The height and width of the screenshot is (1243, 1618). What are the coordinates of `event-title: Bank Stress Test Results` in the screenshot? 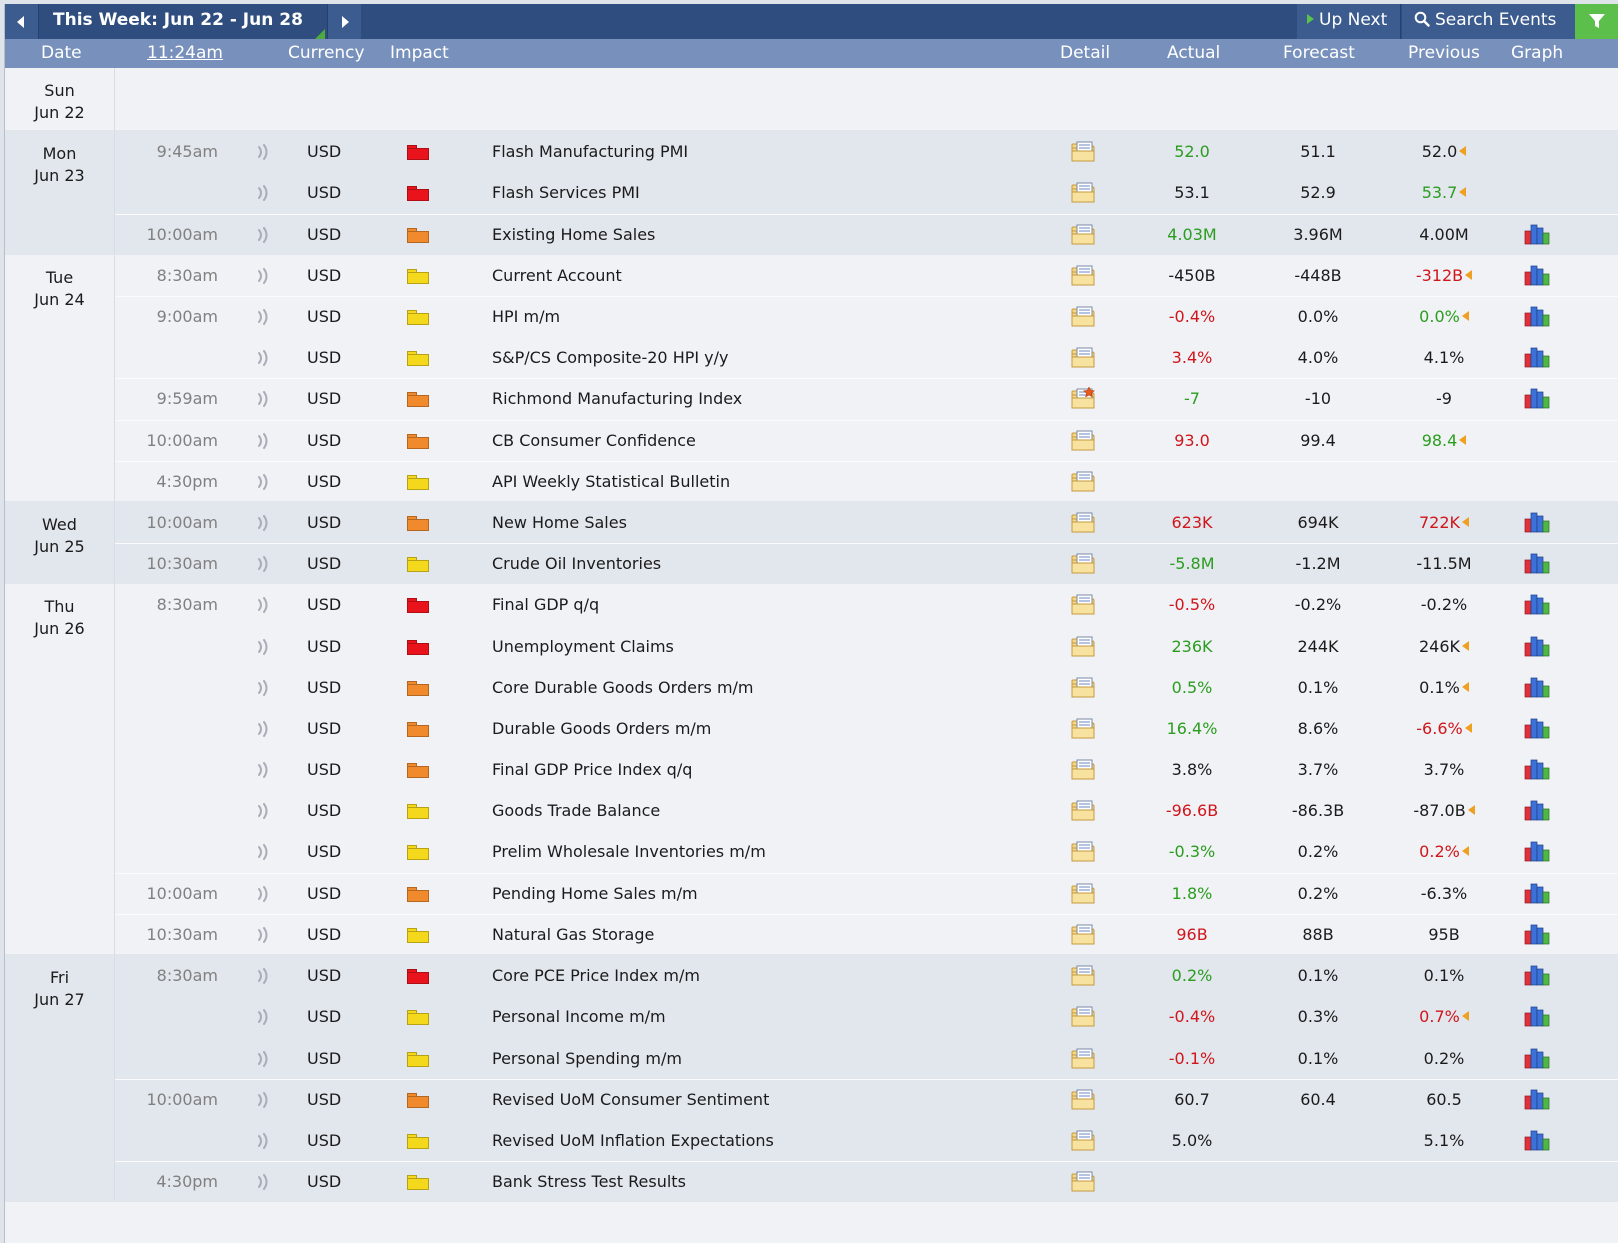 It's located at (589, 1182).